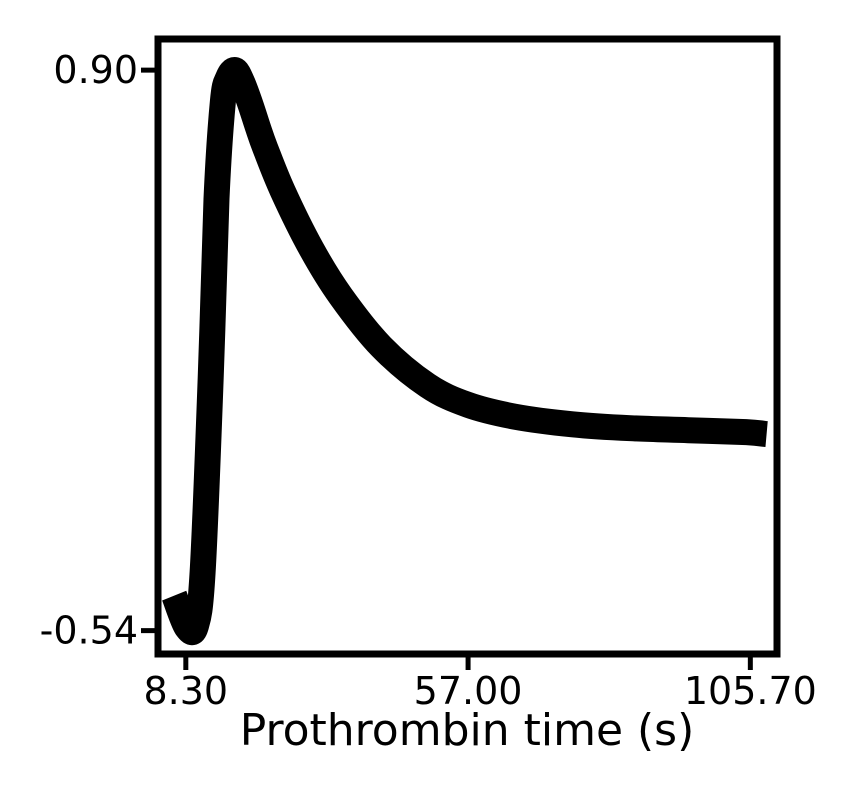 The width and height of the screenshot is (858, 793). I want to click on x-tick-label: 57.00, so click(468, 691).